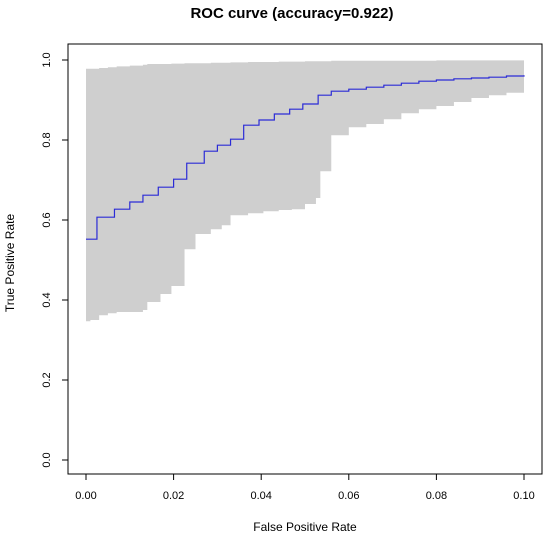 The width and height of the screenshot is (550, 537). I want to click on y-axis: 0.0 0.2 0.4 0.6 0.8 1.0, so click(55, 260).